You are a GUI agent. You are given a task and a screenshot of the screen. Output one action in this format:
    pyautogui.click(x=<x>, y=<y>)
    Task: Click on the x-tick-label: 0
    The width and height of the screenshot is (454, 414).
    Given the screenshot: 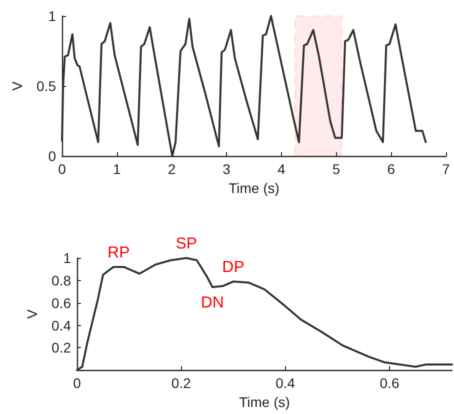 What is the action you would take?
    pyautogui.click(x=77, y=383)
    